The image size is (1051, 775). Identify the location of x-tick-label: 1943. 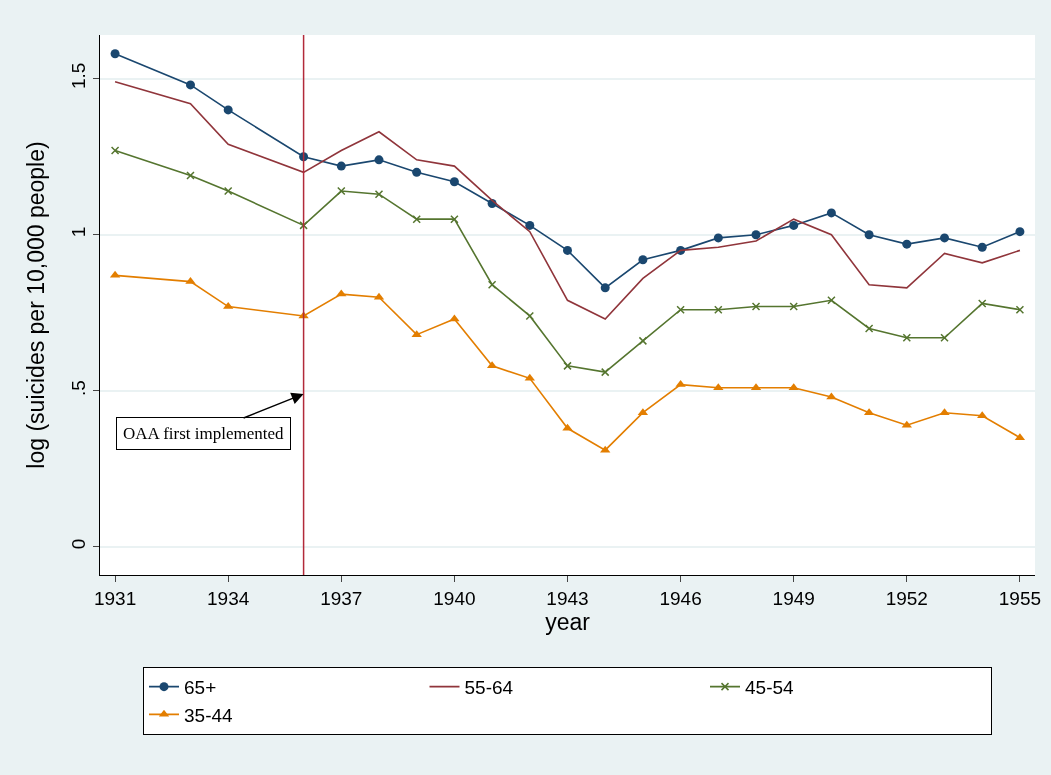
(567, 598).